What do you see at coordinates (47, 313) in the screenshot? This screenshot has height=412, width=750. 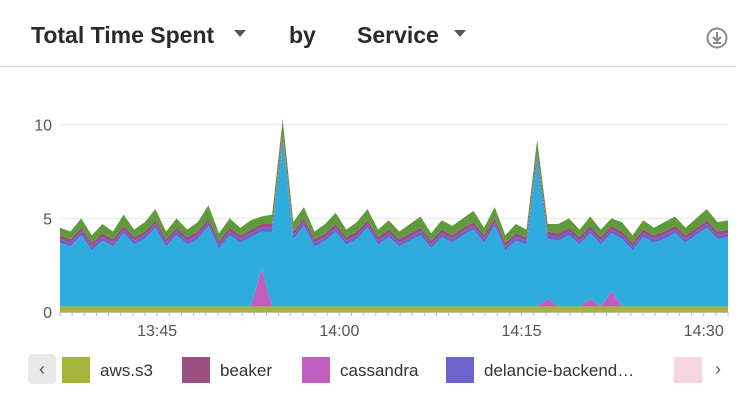 I see `y-tick-label: 0` at bounding box center [47, 313].